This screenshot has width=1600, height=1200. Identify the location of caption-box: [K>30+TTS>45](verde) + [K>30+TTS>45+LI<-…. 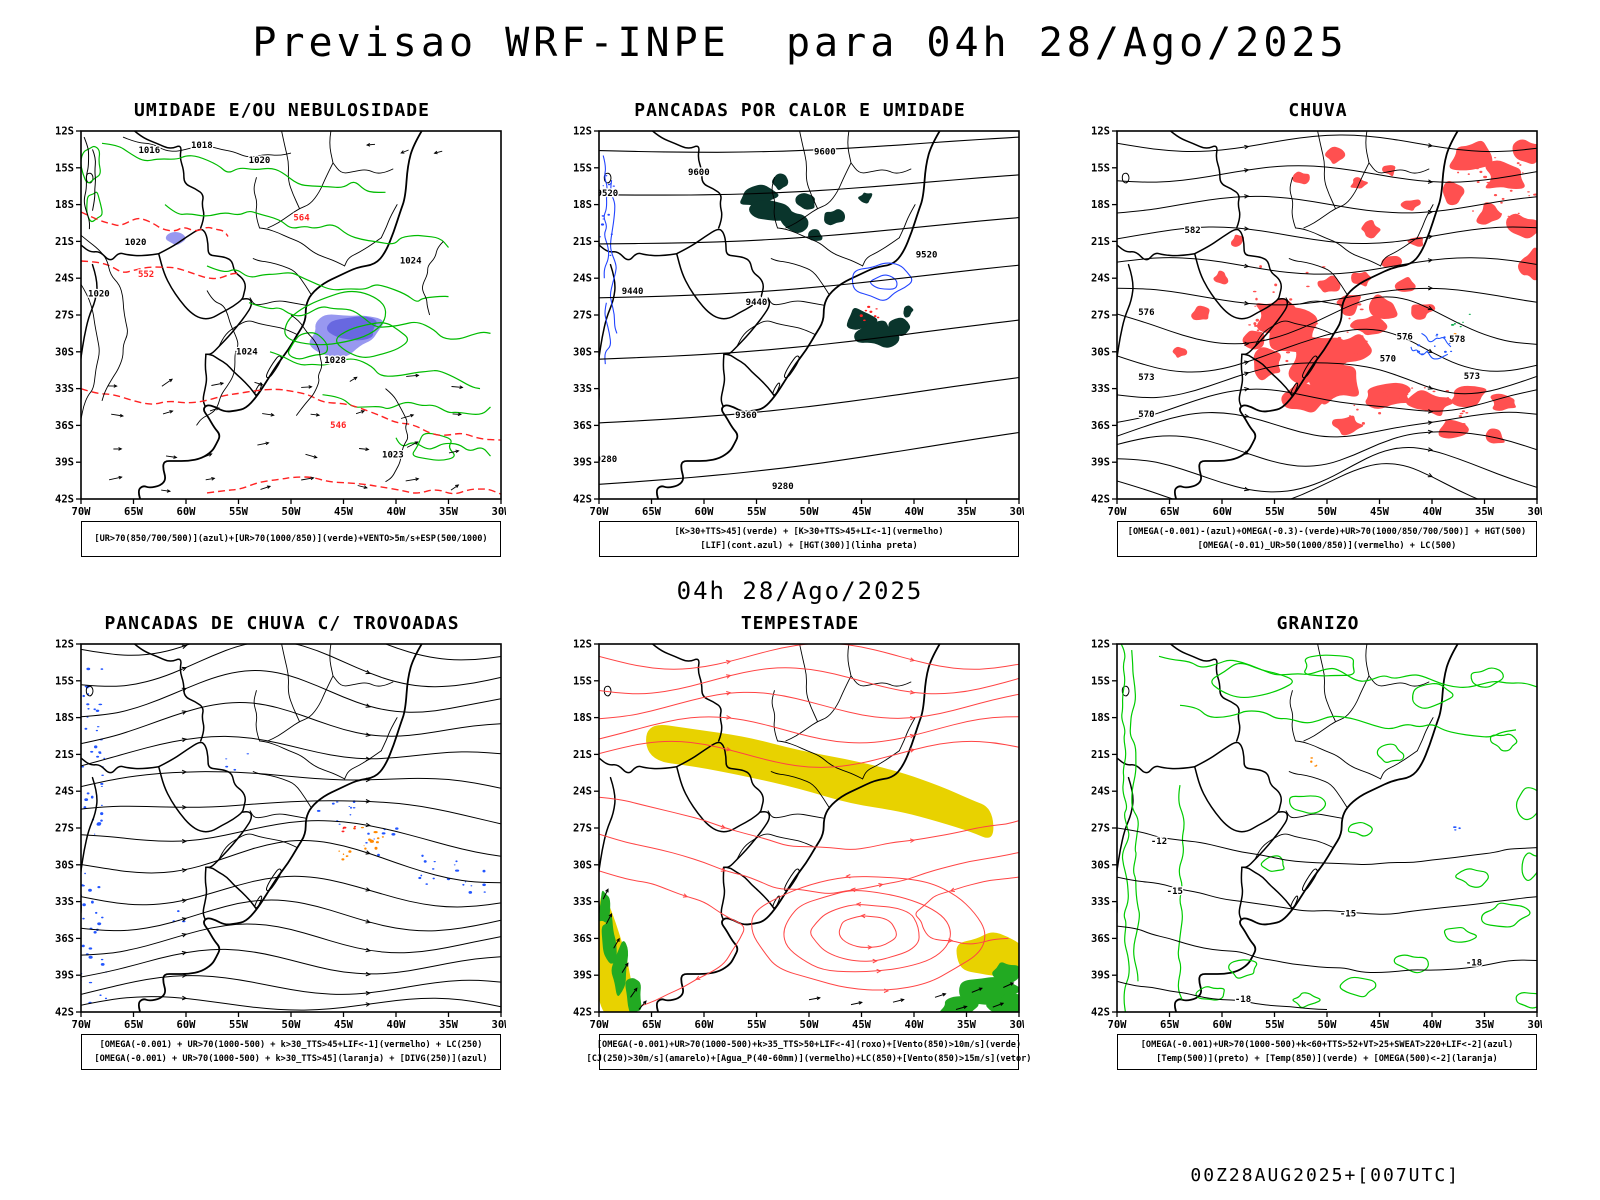
(809, 539).